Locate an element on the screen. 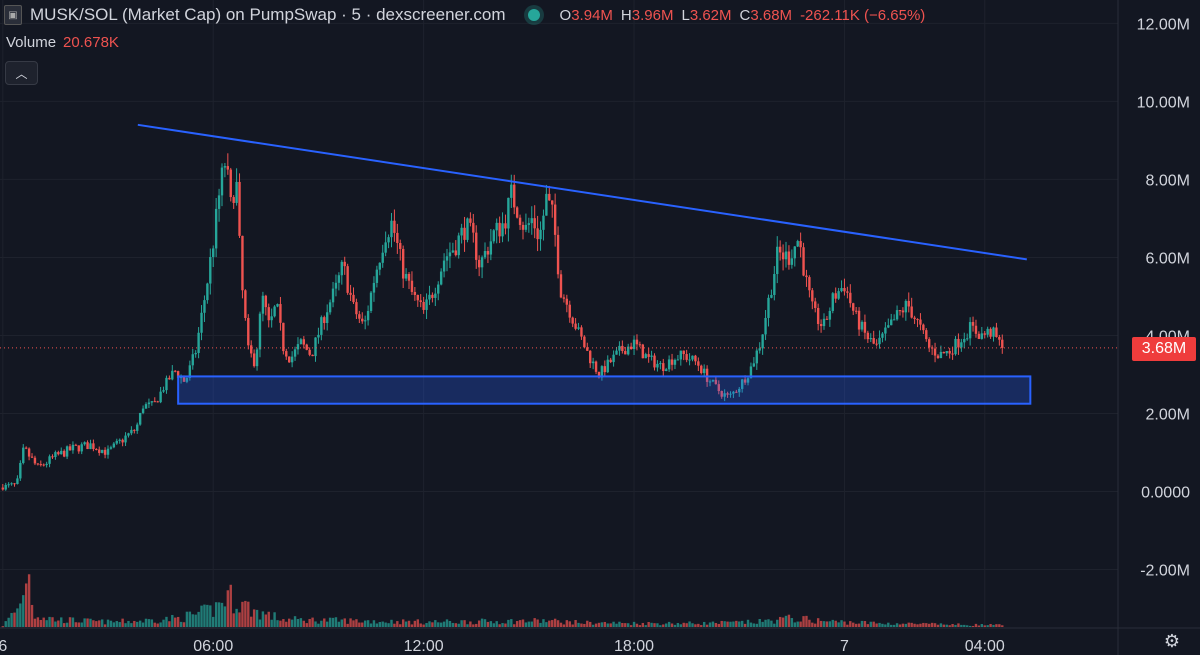  collapse-legend-button: ︿ is located at coordinates (21, 73).